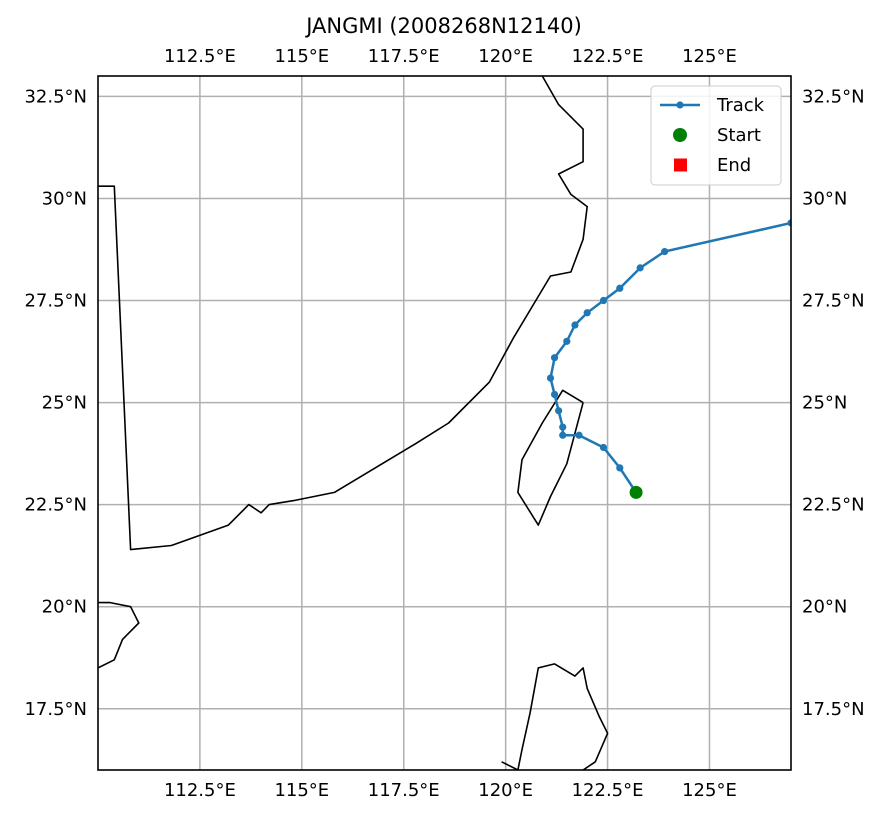 This screenshot has width=888, height=815. Describe the element at coordinates (64, 403) in the screenshot. I see `lat-tick-label-left: 25°N` at that location.